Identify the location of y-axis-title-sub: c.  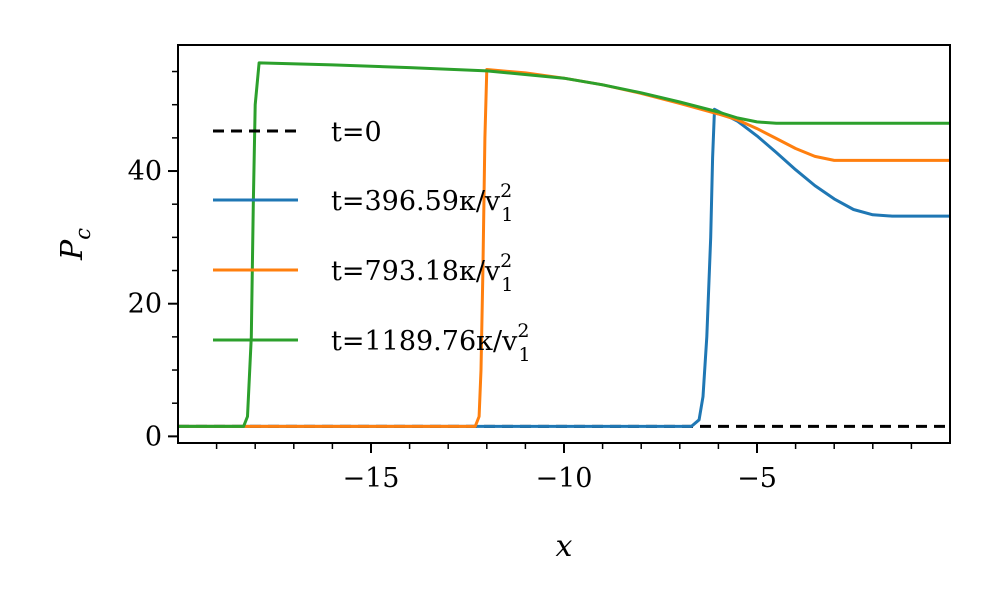
(83, 234).